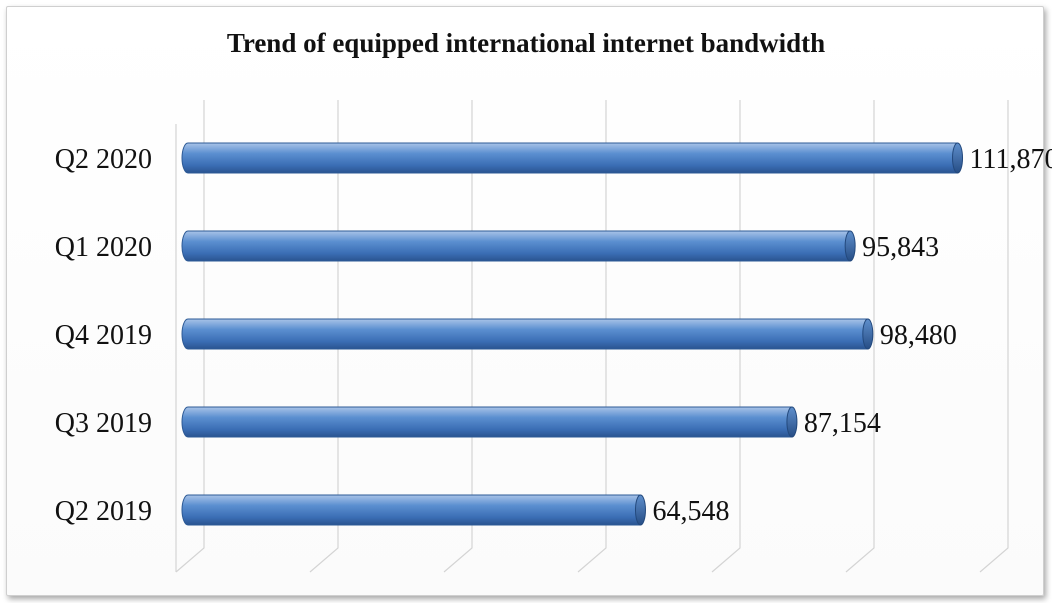  Describe the element at coordinates (103, 159) in the screenshot. I see `category-label: Q2 2020` at that location.